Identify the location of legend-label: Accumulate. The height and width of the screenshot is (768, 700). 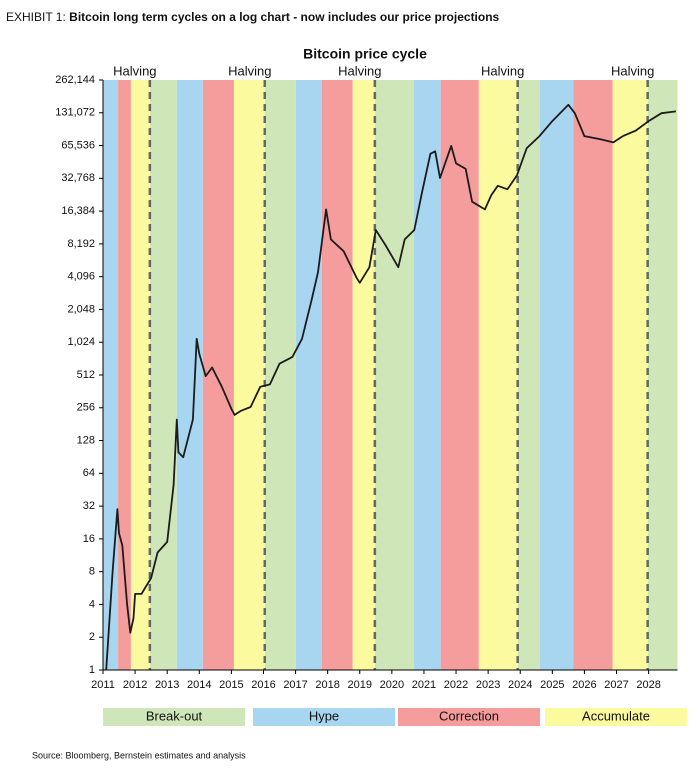
(616, 715).